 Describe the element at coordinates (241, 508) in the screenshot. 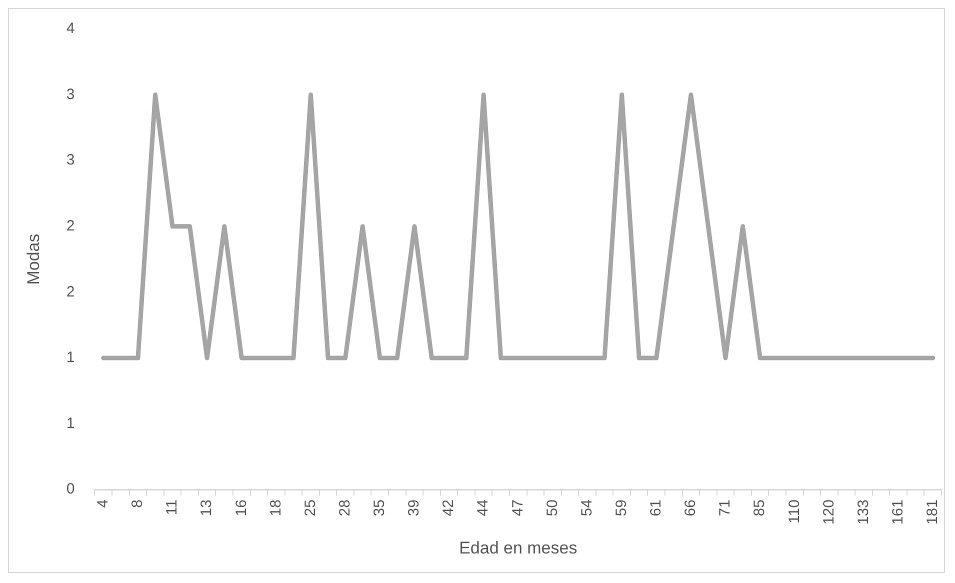

I see `x-tick-label: 16` at that location.